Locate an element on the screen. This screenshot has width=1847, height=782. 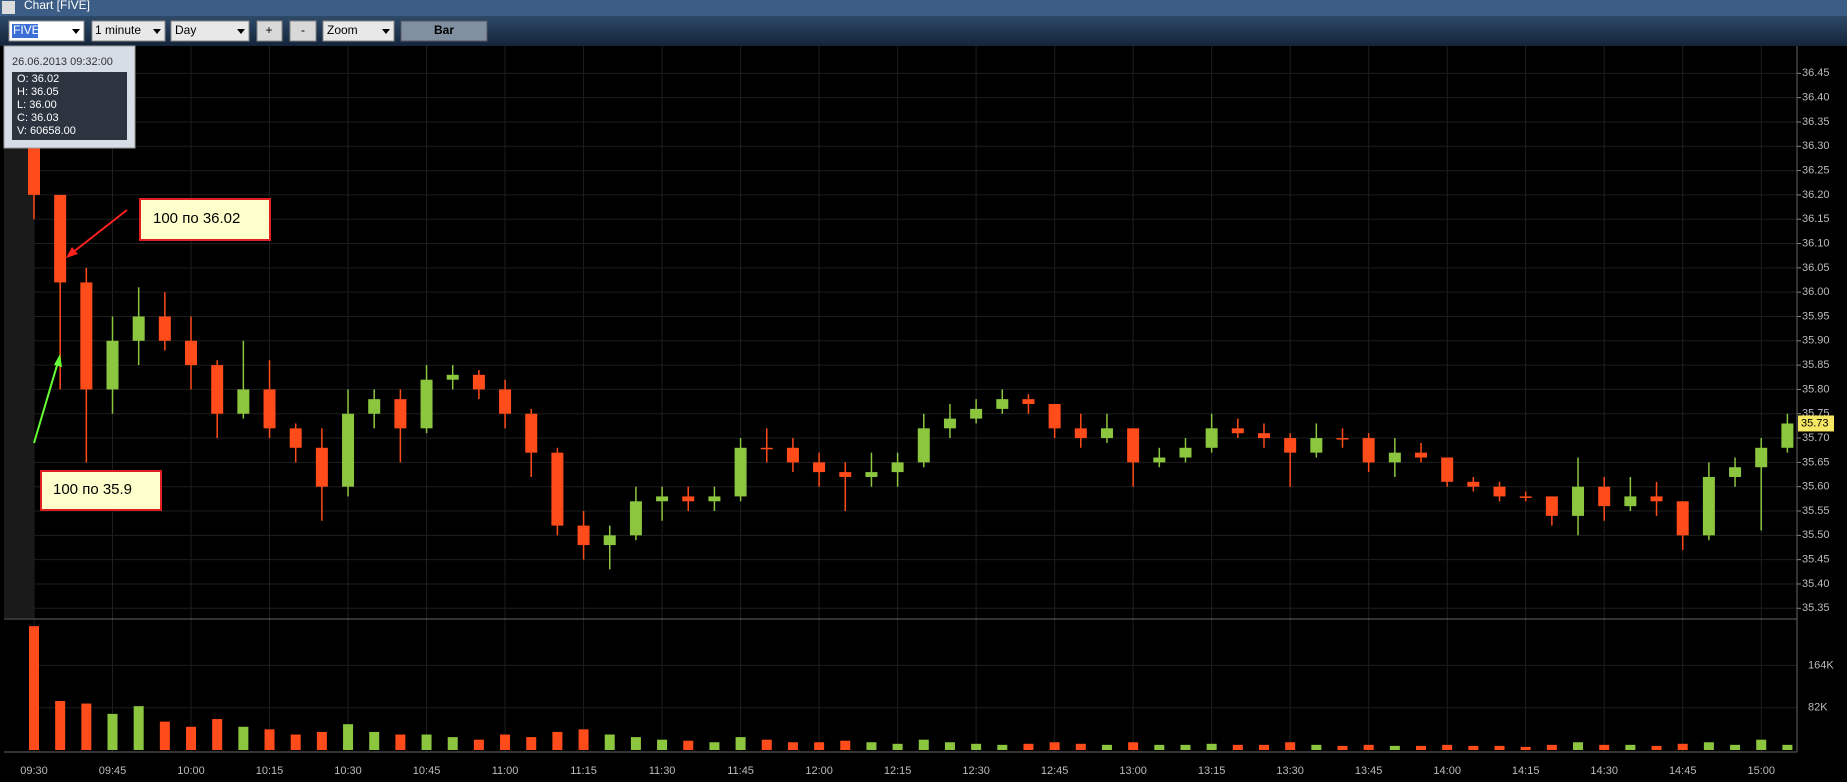
dropdown-arrow is located at coordinates (386, 31).